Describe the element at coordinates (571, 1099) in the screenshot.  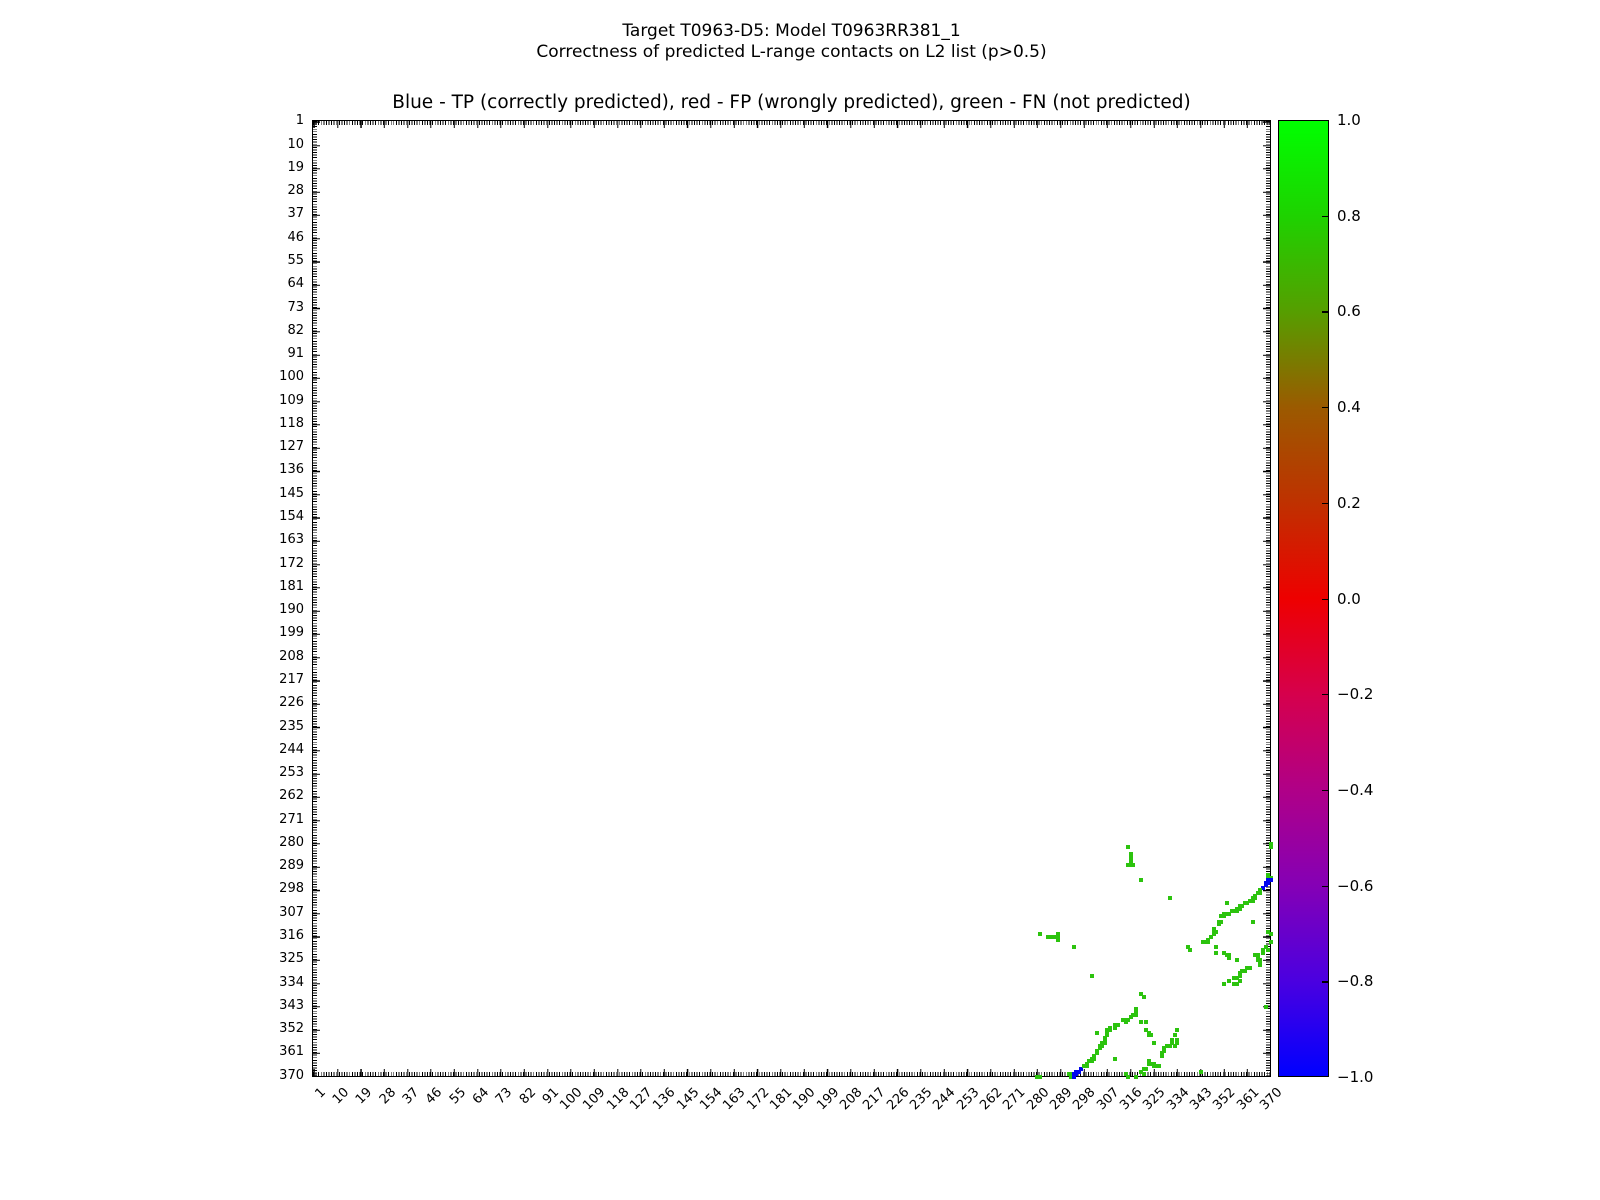
I see `x-tick-label: 100` at that location.